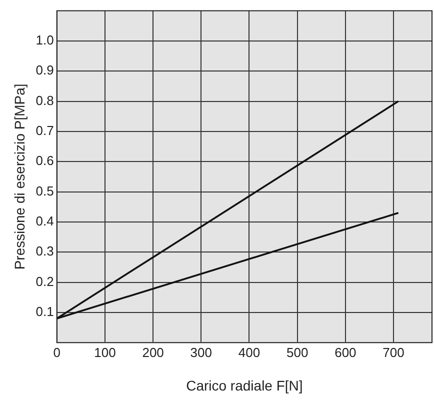 Image resolution: width=434 pixels, height=419 pixels. What do you see at coordinates (297, 352) in the screenshot?
I see `x-tick-label: 500` at bounding box center [297, 352].